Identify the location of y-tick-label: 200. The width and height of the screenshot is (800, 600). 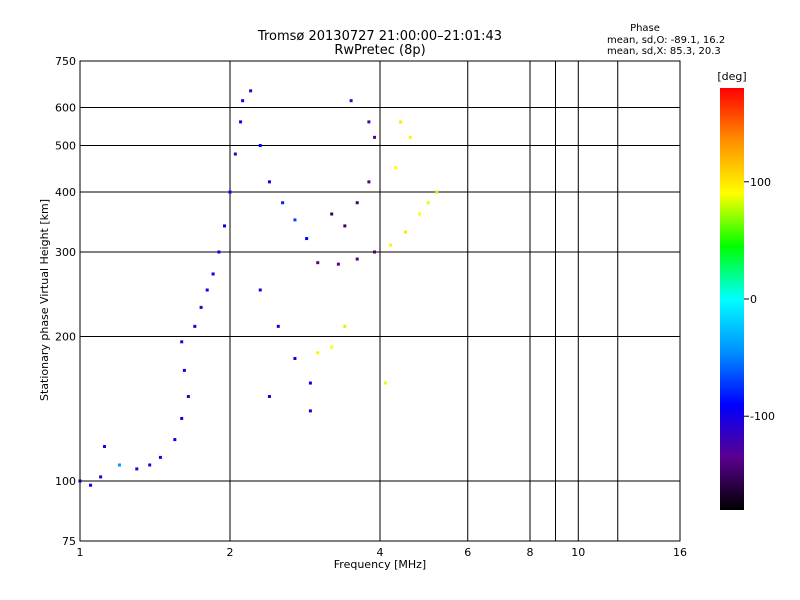
(65, 337).